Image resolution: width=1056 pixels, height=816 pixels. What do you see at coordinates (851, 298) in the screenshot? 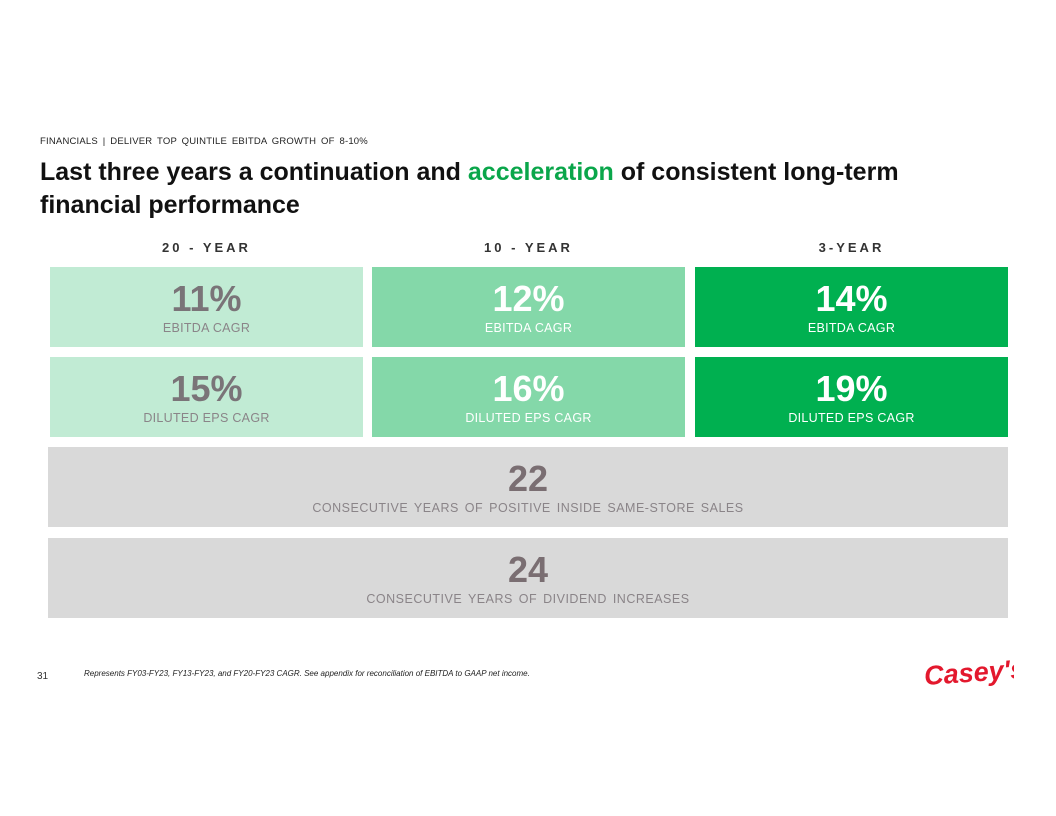
I see `tile-value: 14%` at bounding box center [851, 298].